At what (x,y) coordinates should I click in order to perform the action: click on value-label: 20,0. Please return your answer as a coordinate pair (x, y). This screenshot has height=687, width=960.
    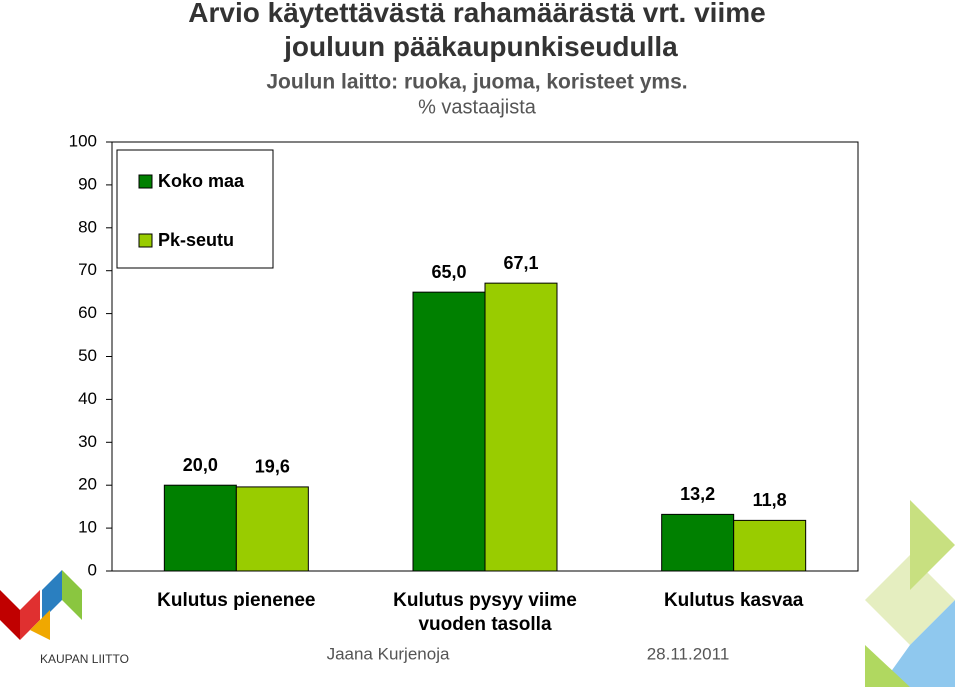
    Looking at the image, I should click on (200, 465).